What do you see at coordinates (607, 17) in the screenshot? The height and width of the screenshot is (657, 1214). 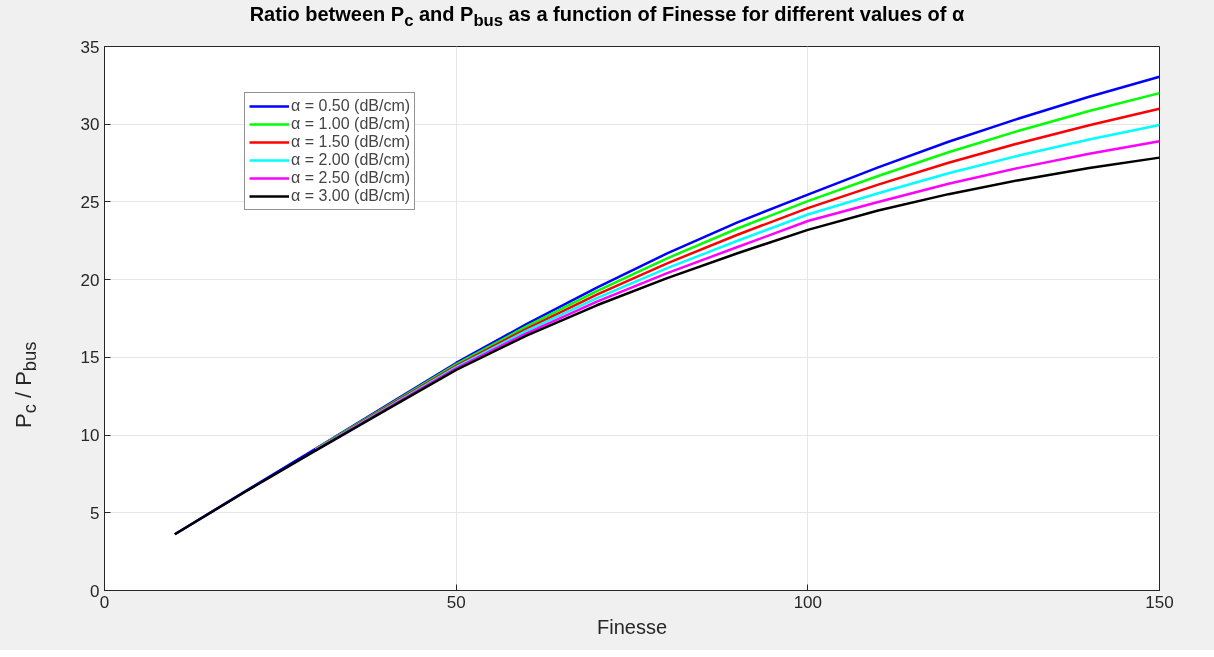 I see `chart-title: Ratio between P$_{c}$ and P$_{bus}$ as a function of Finesse for different values of α` at bounding box center [607, 17].